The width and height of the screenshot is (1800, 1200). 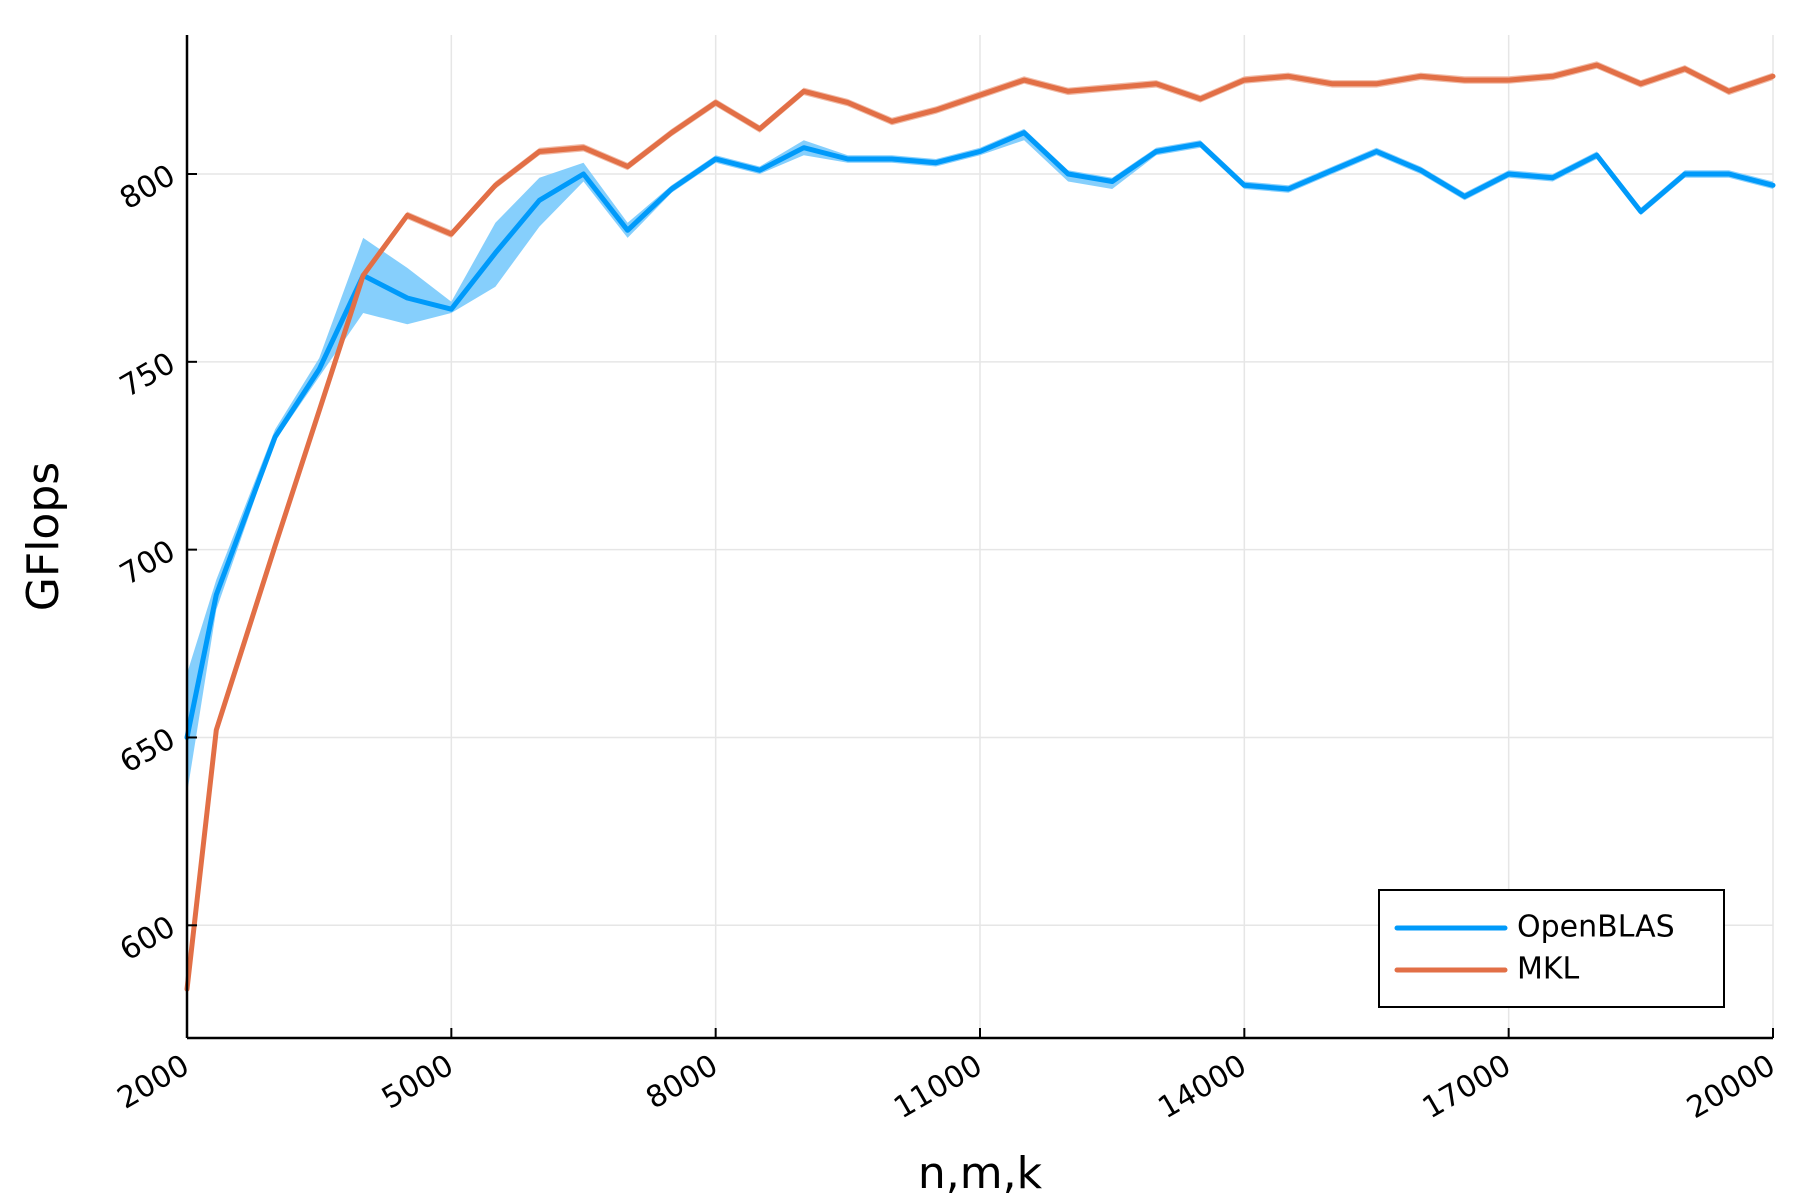 I want to click on legend-label-openblas: OpenBLAS, so click(x=1596, y=927).